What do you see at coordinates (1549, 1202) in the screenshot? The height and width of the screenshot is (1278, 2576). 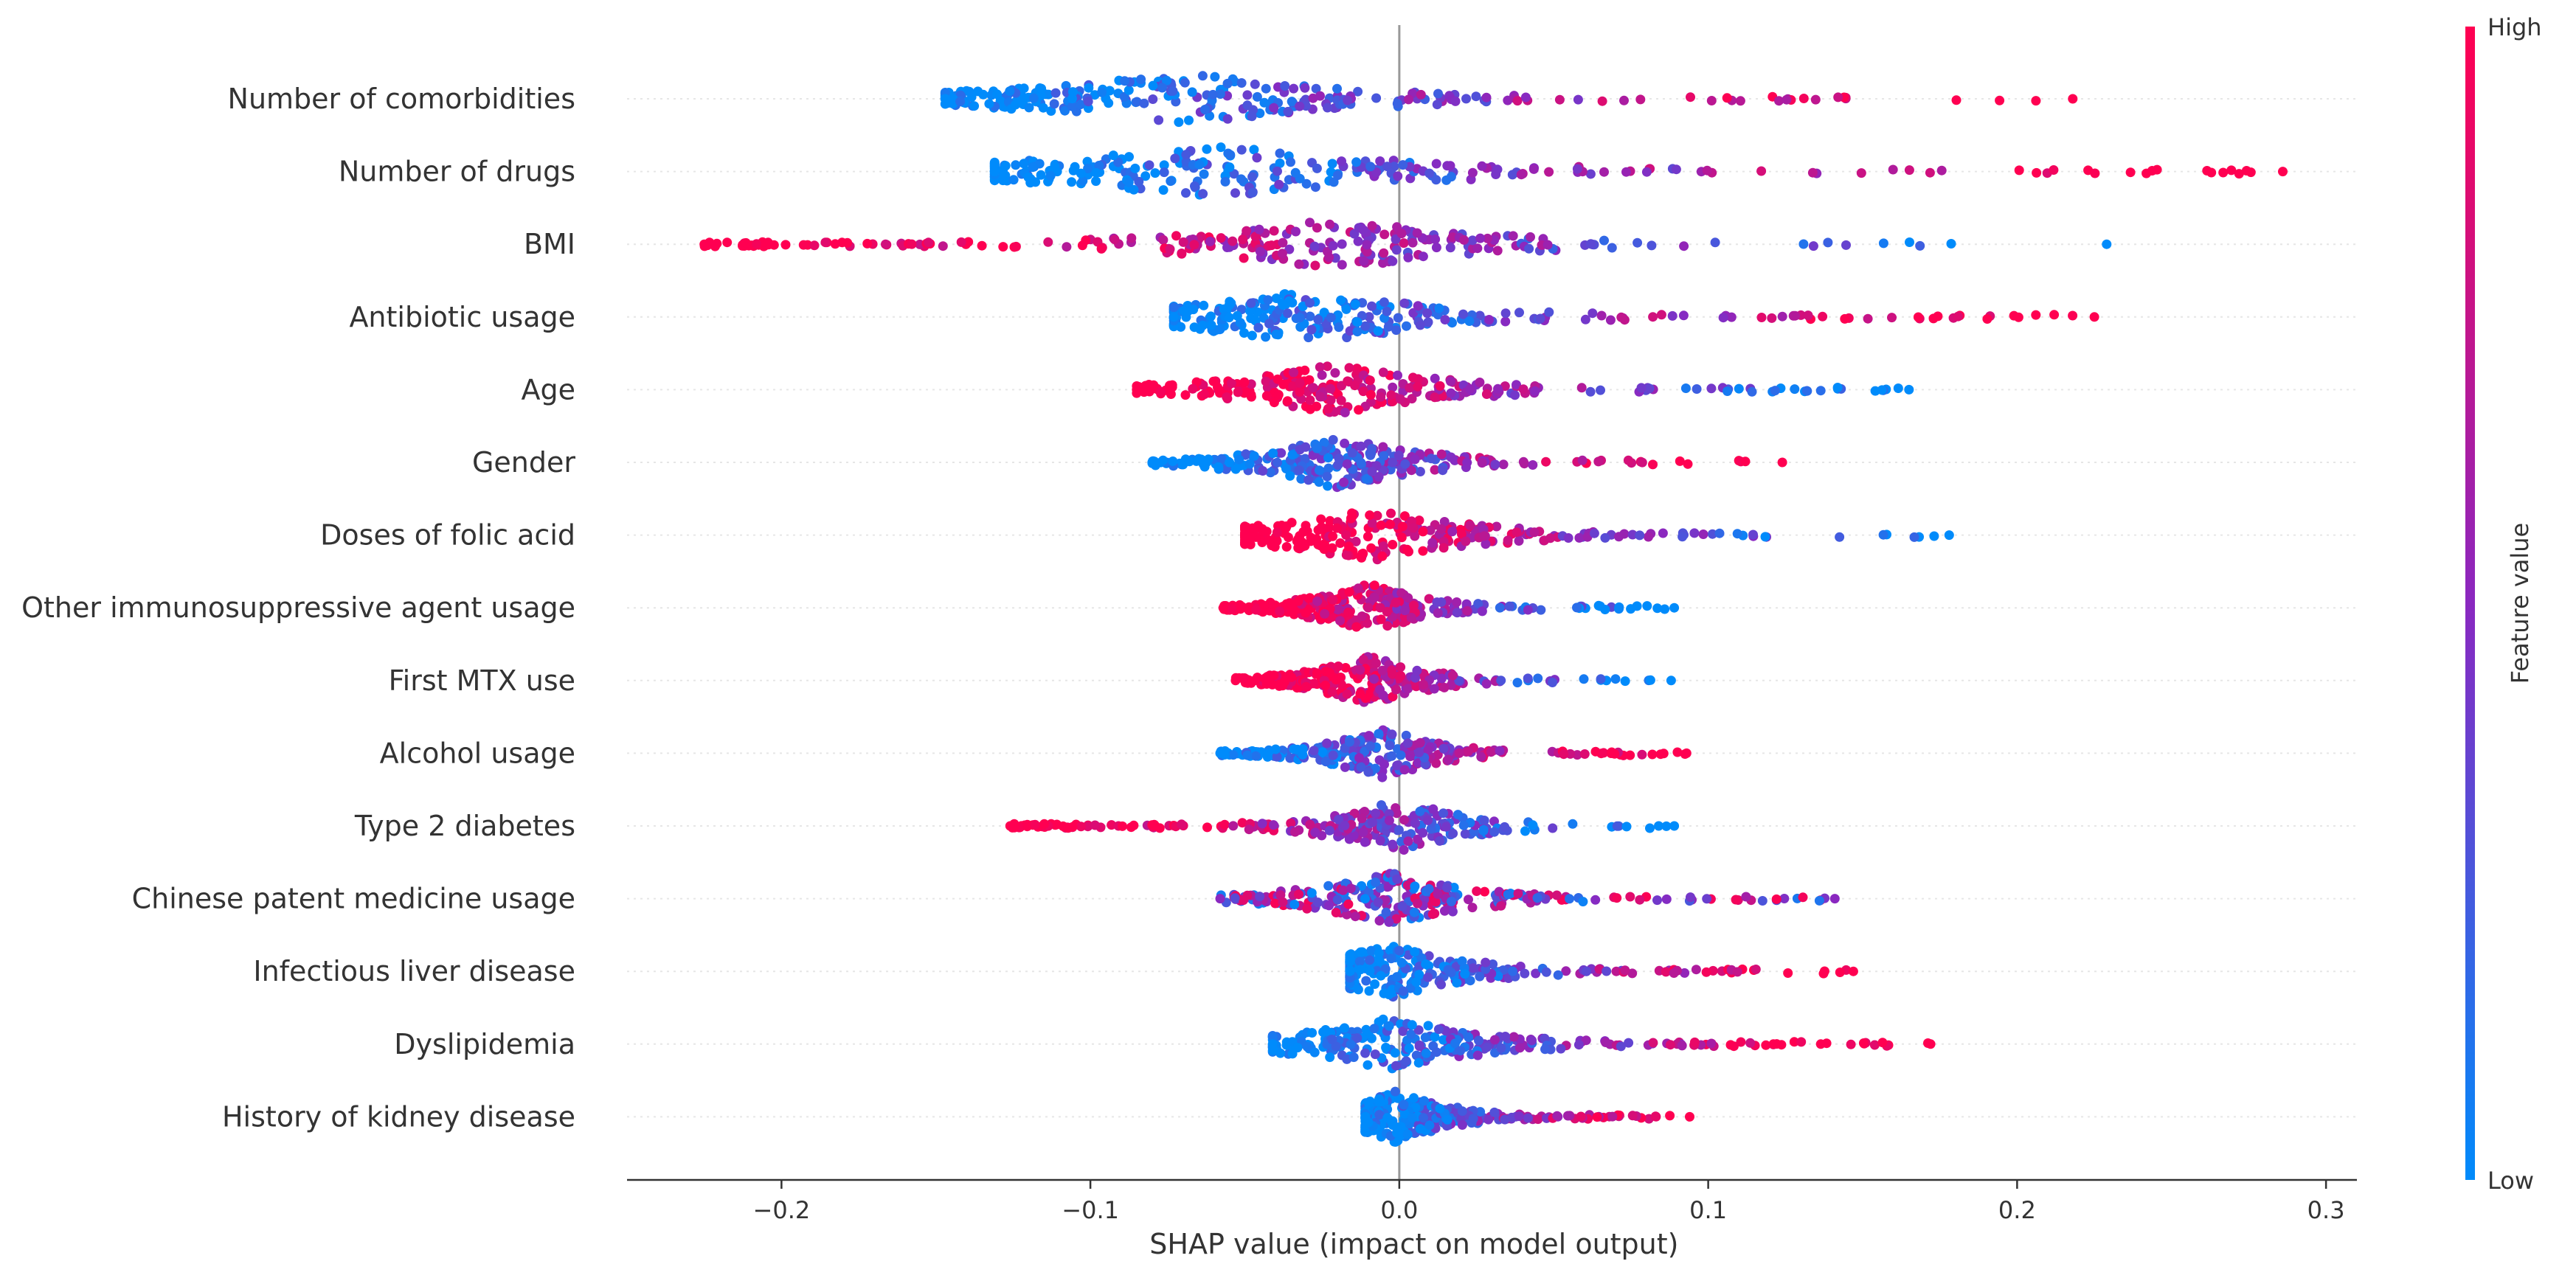 I see `x-ticks: −0.2 −0.1 0.0 0.1 0.2 0.3` at bounding box center [1549, 1202].